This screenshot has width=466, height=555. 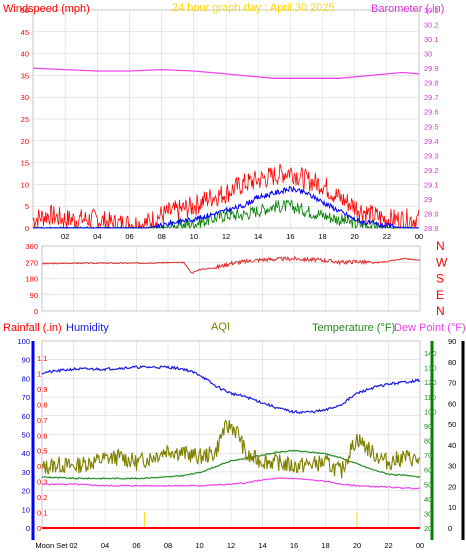 What do you see at coordinates (431, 25) in the screenshot?
I see `barometer-tick-label: 30.2` at bounding box center [431, 25].